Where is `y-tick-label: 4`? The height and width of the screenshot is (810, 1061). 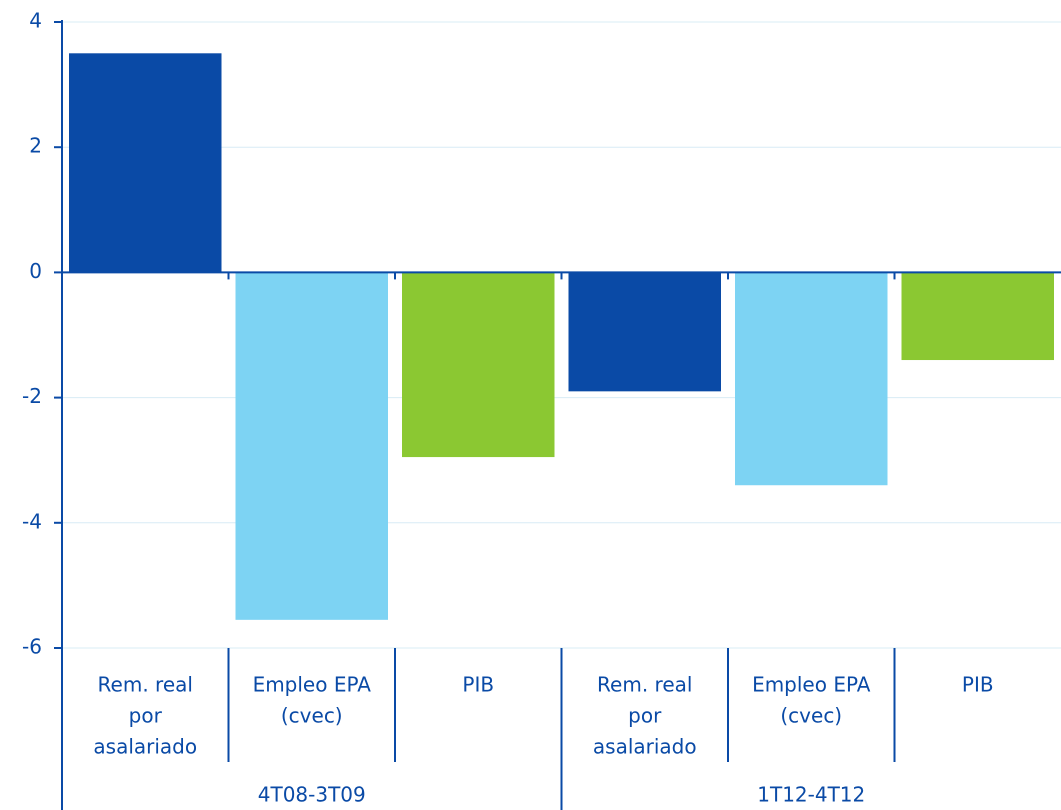 y-tick-label: 4 is located at coordinates (35, 21).